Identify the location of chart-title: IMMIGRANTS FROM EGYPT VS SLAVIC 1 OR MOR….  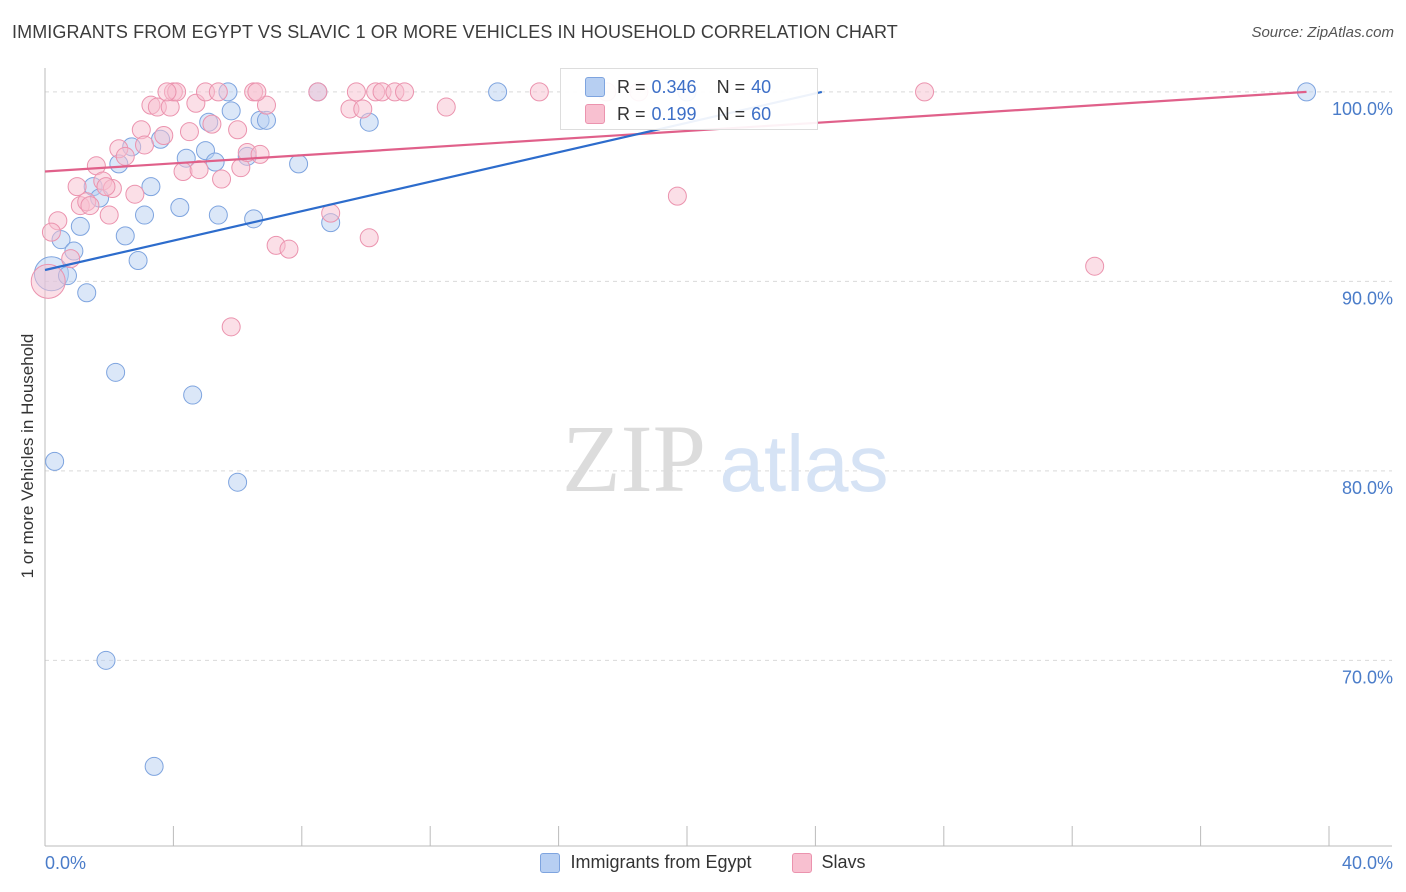
(455, 32).